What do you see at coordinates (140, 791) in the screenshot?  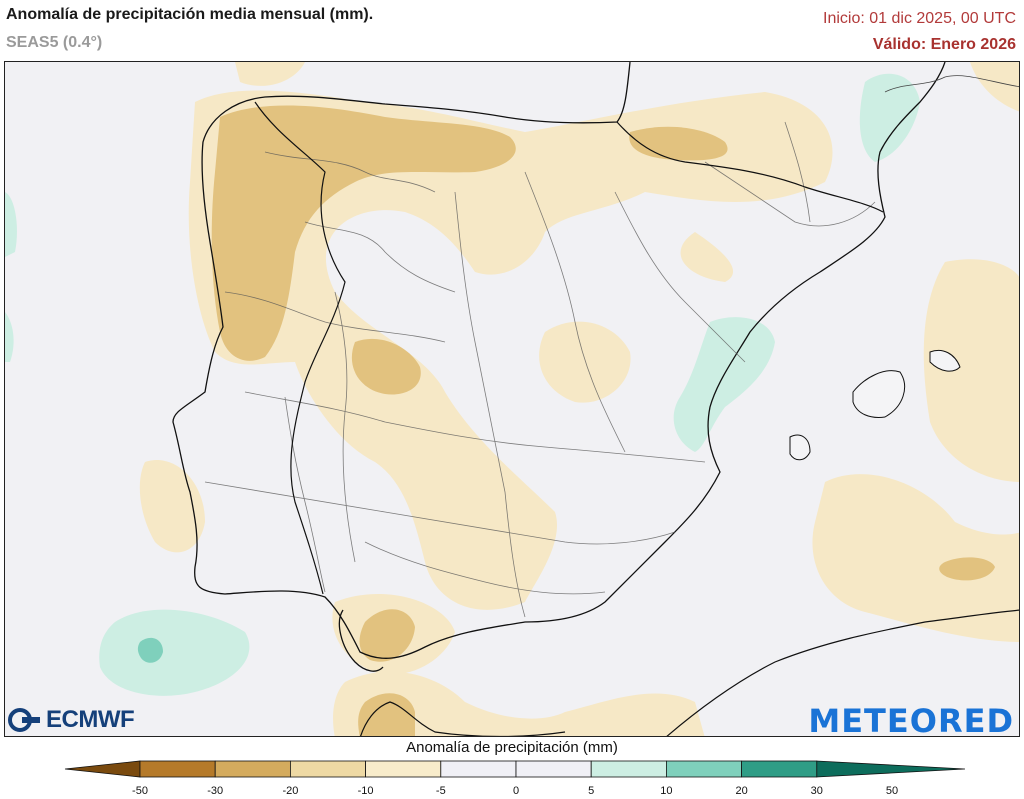 I see `colorbar-tick-label: -50` at bounding box center [140, 791].